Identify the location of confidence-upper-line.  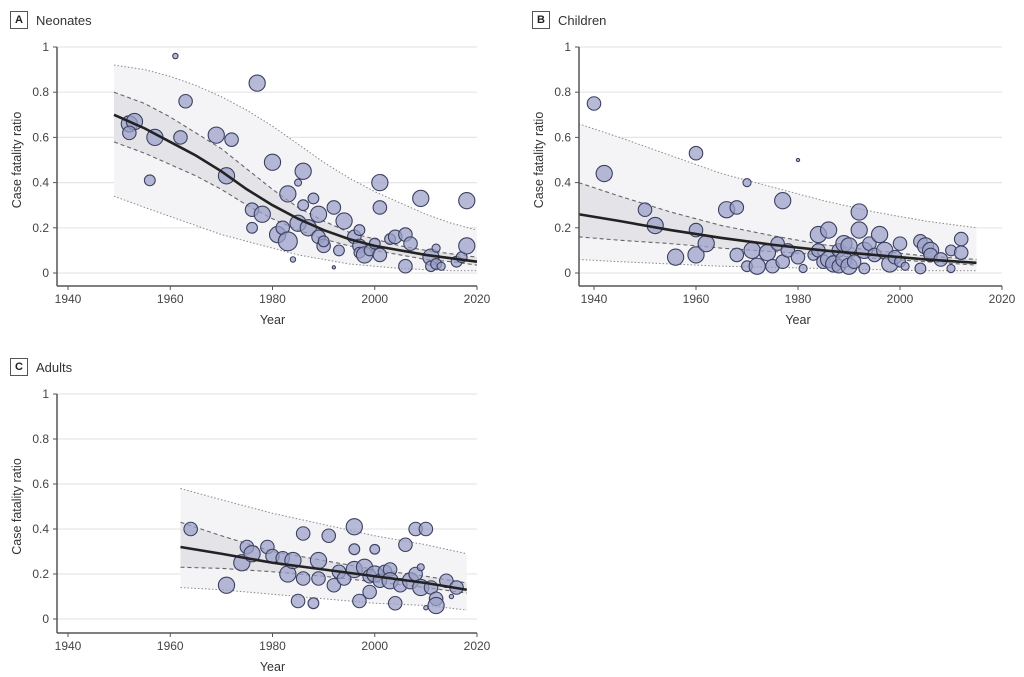
(777, 221).